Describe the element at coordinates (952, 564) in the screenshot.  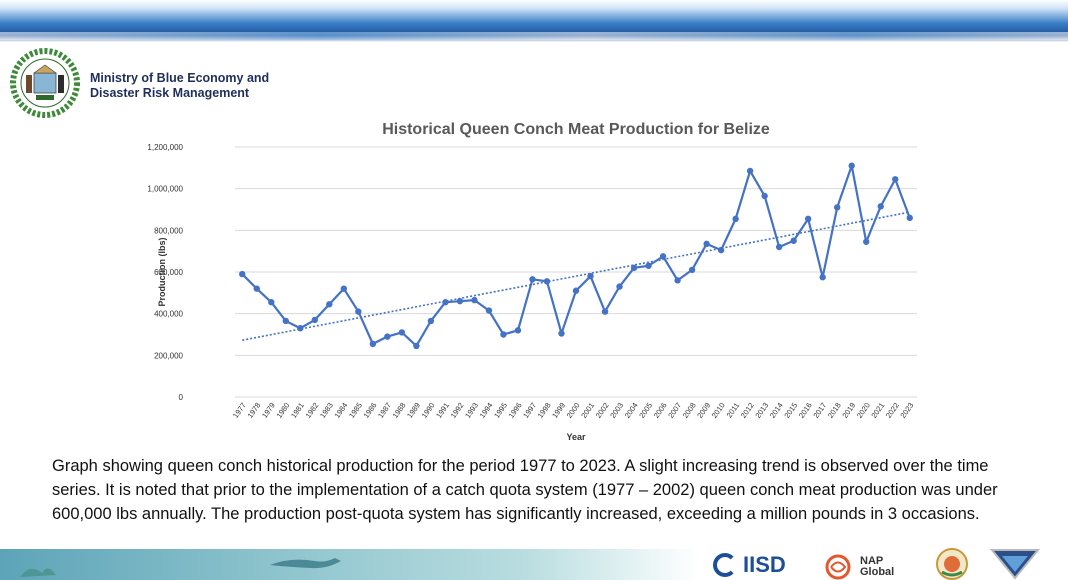
I see `fisheries-partner-logo` at that location.